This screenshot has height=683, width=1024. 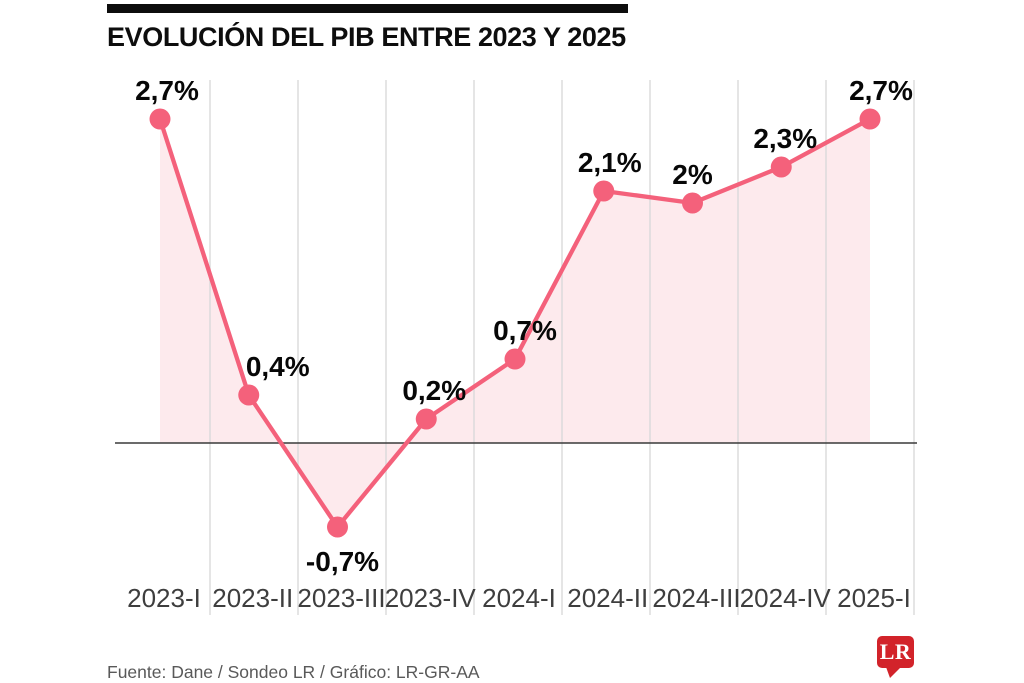 I want to click on x-axis-label: 2024-II, so click(x=607, y=598).